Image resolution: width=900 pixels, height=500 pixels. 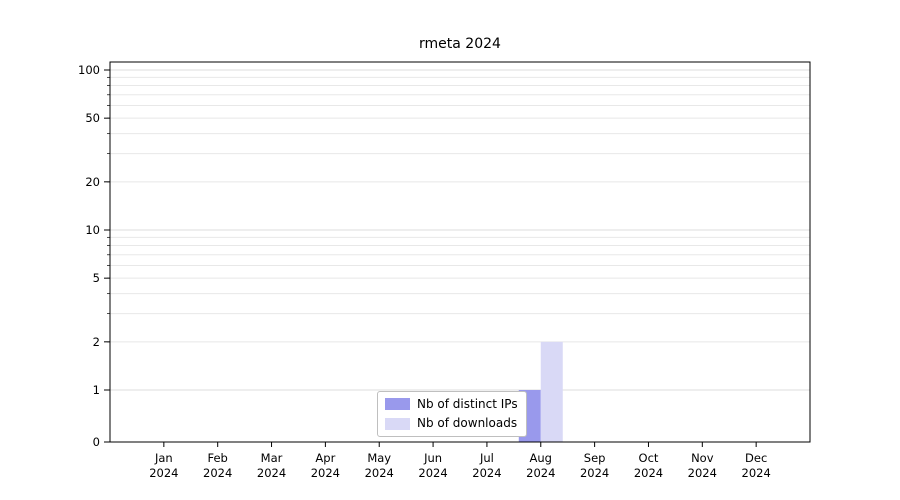 I want to click on x-tick-label-month: Jan, so click(x=163, y=458).